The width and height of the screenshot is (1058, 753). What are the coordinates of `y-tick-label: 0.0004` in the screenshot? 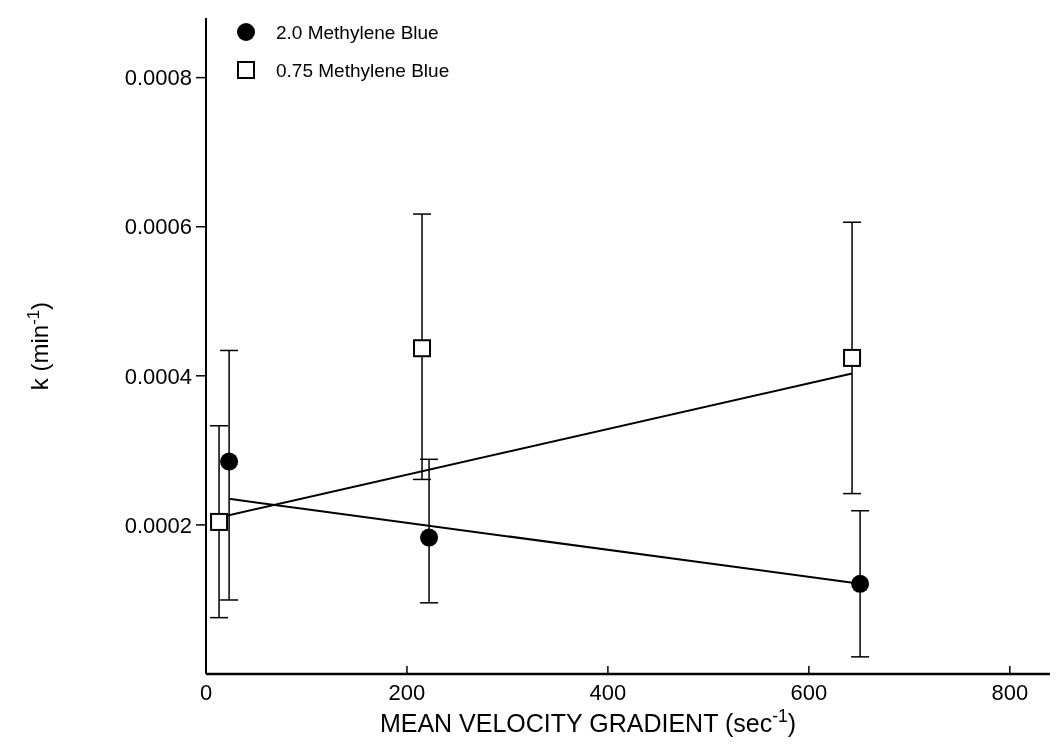 It's located at (158, 376).